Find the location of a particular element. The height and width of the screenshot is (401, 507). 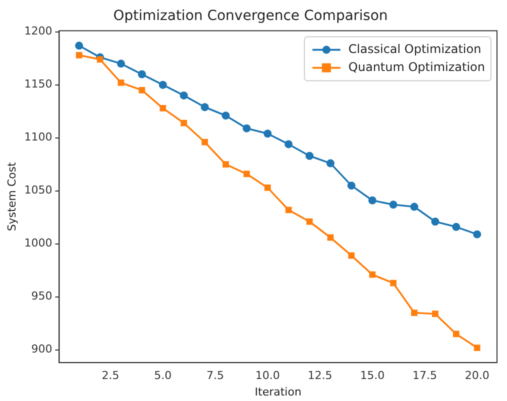

x-tick-label: 17.5 is located at coordinates (424, 375).